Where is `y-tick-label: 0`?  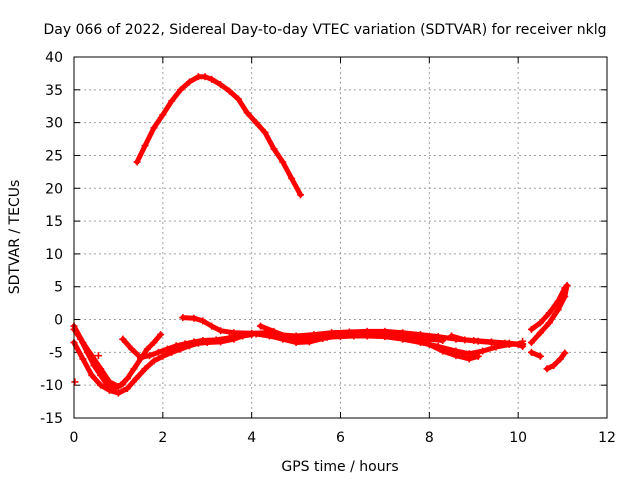 y-tick-label: 0 is located at coordinates (58, 321).